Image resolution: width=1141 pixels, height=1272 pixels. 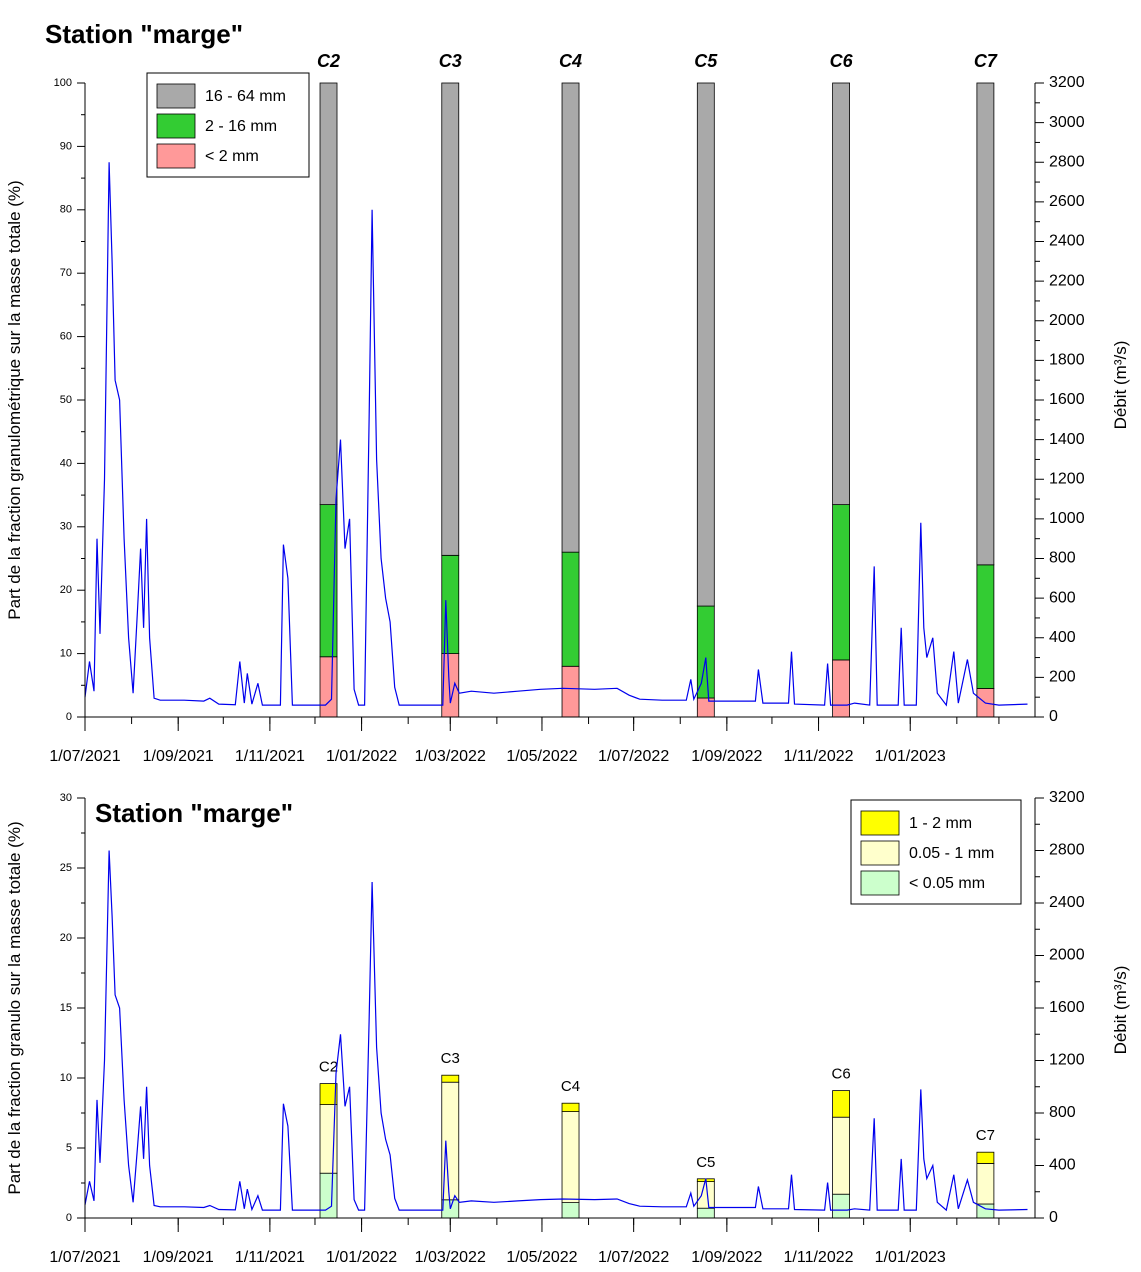 What do you see at coordinates (176, 126) in the screenshot?
I see `legend-swatch-green` at bounding box center [176, 126].